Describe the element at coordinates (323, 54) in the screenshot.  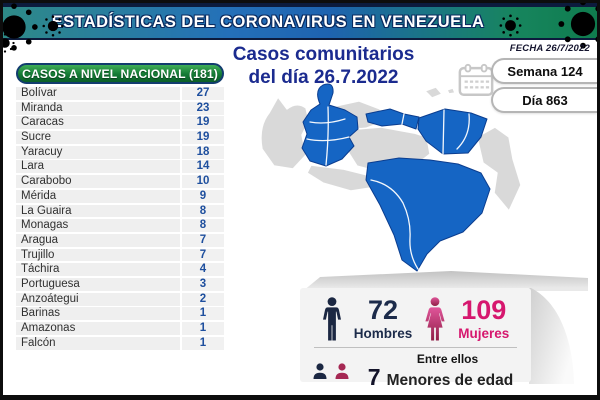
I see `main-title-line1: Casos comunitarios` at that location.